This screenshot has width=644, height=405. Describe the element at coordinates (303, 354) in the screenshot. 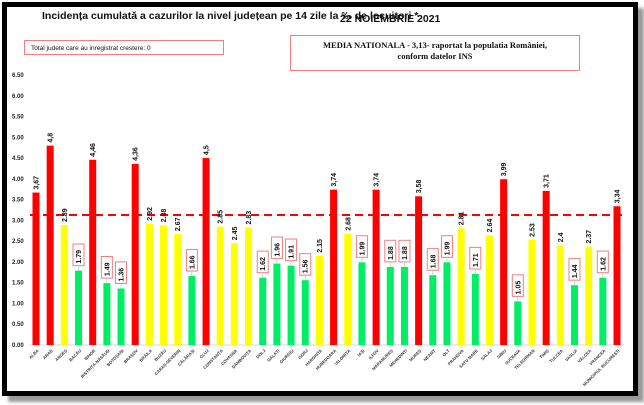

I see `x-tick-label: GORJ` at that location.